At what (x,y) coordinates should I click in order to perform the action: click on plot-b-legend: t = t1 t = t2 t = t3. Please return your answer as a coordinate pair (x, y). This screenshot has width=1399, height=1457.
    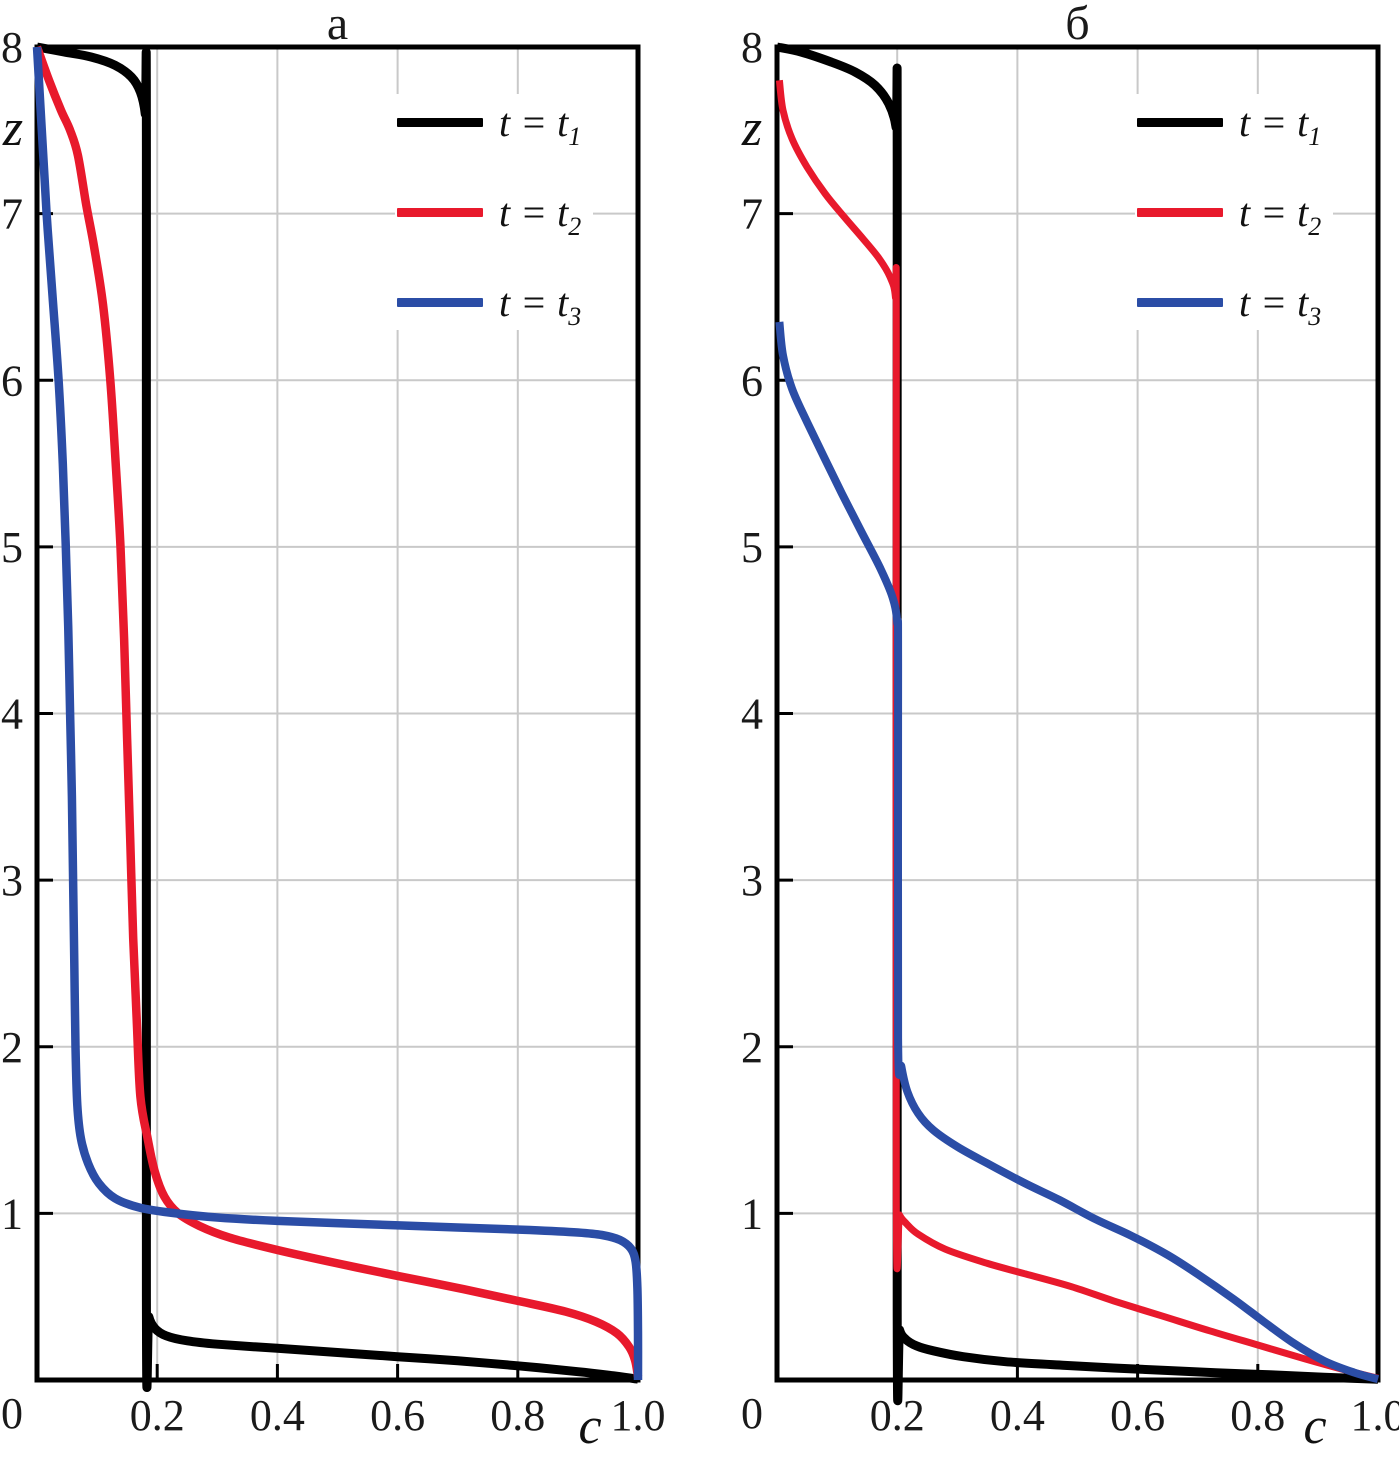
    Looking at the image, I should click on (1234, 212).